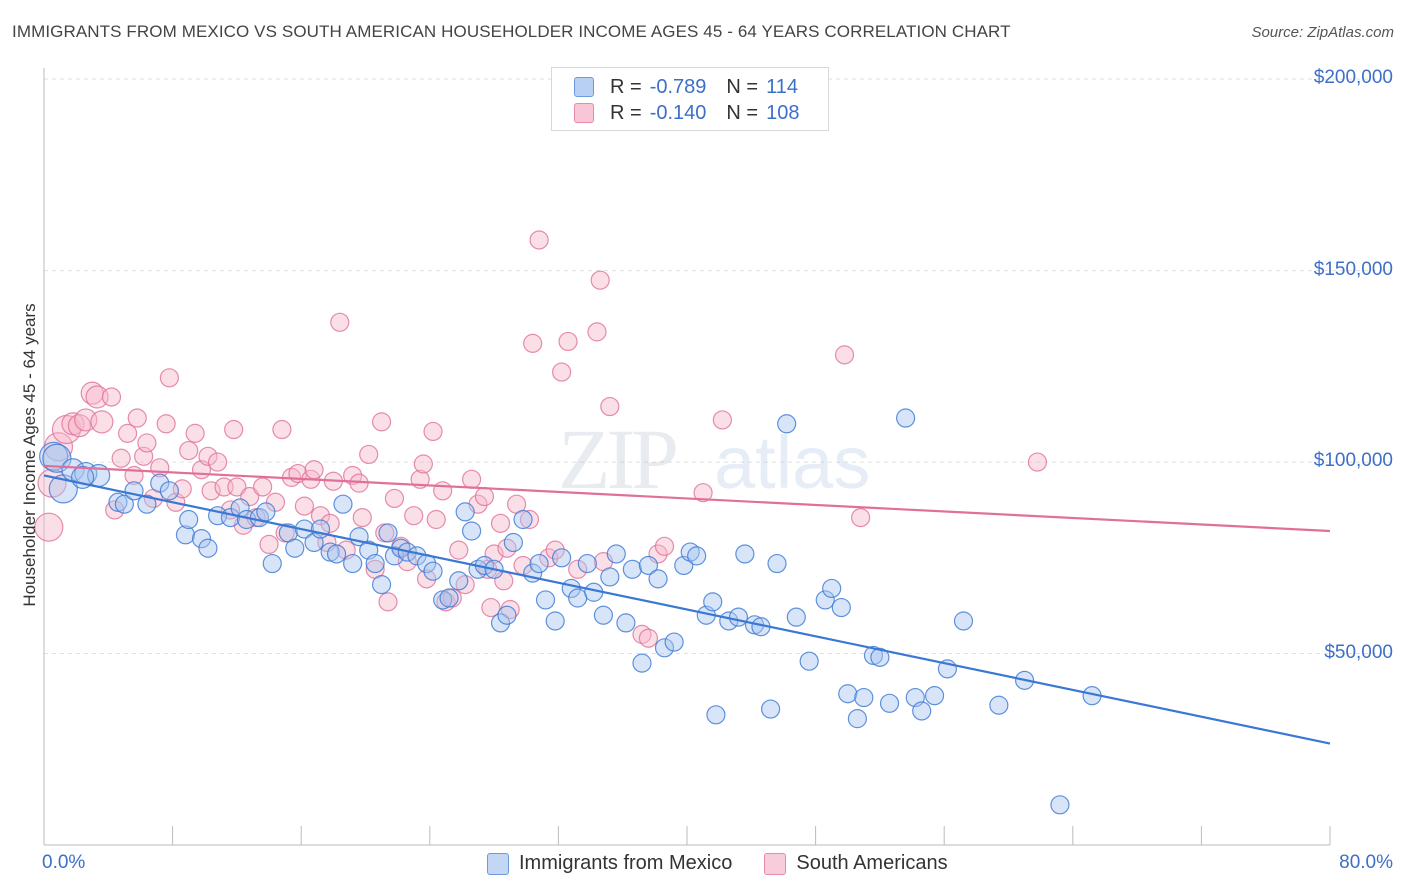 The height and width of the screenshot is (892, 1406). What do you see at coordinates (690, 99) in the screenshot?
I see `correlation-legend: R = -0.789 N = 114 R = -0.140 N = 108` at bounding box center [690, 99].